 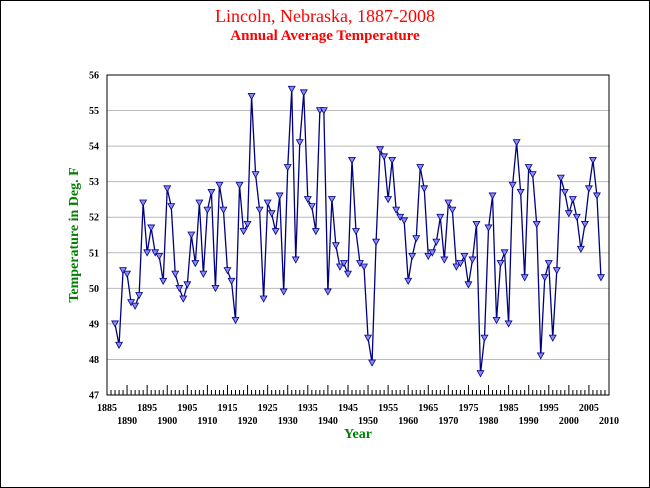 What do you see at coordinates (227, 408) in the screenshot?
I see `x-tick-label: 1915` at bounding box center [227, 408].